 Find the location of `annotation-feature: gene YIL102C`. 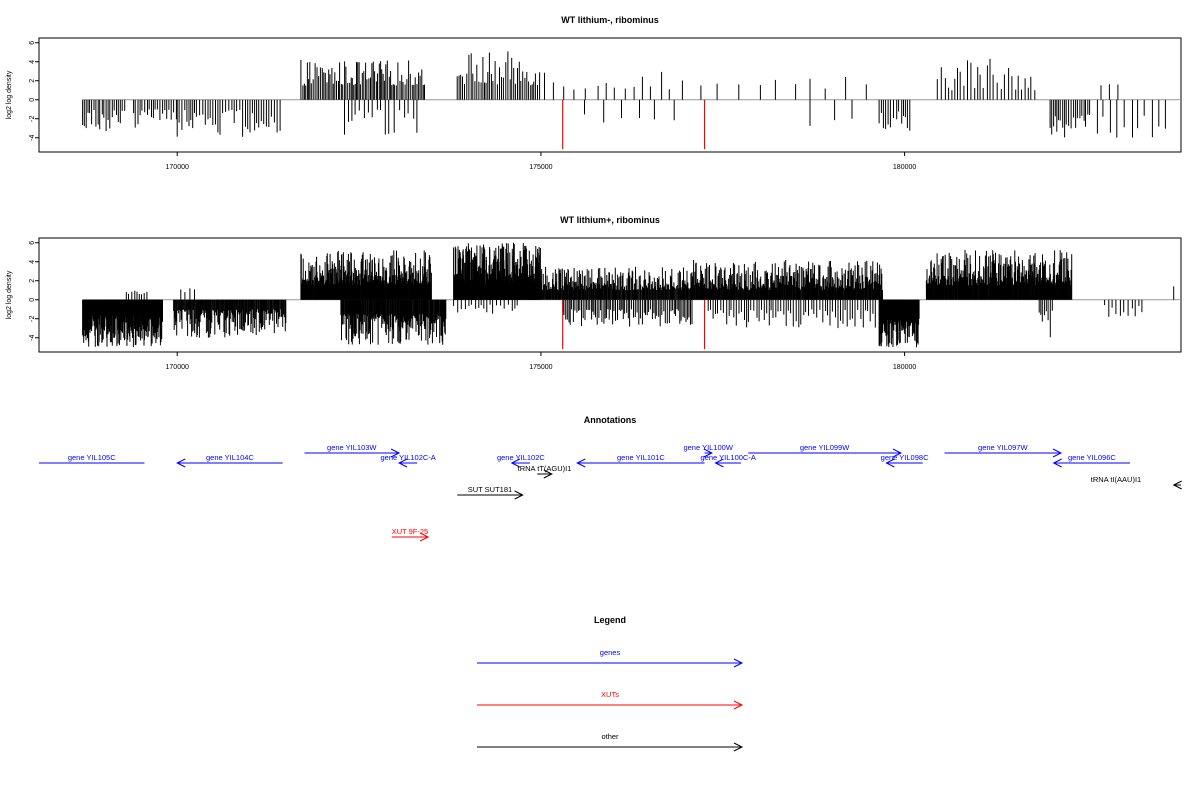

annotation-feature: gene YIL102C is located at coordinates (521, 460).